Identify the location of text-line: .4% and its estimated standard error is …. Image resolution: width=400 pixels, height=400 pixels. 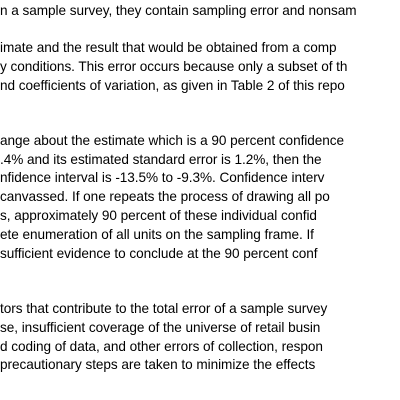
(161, 159).